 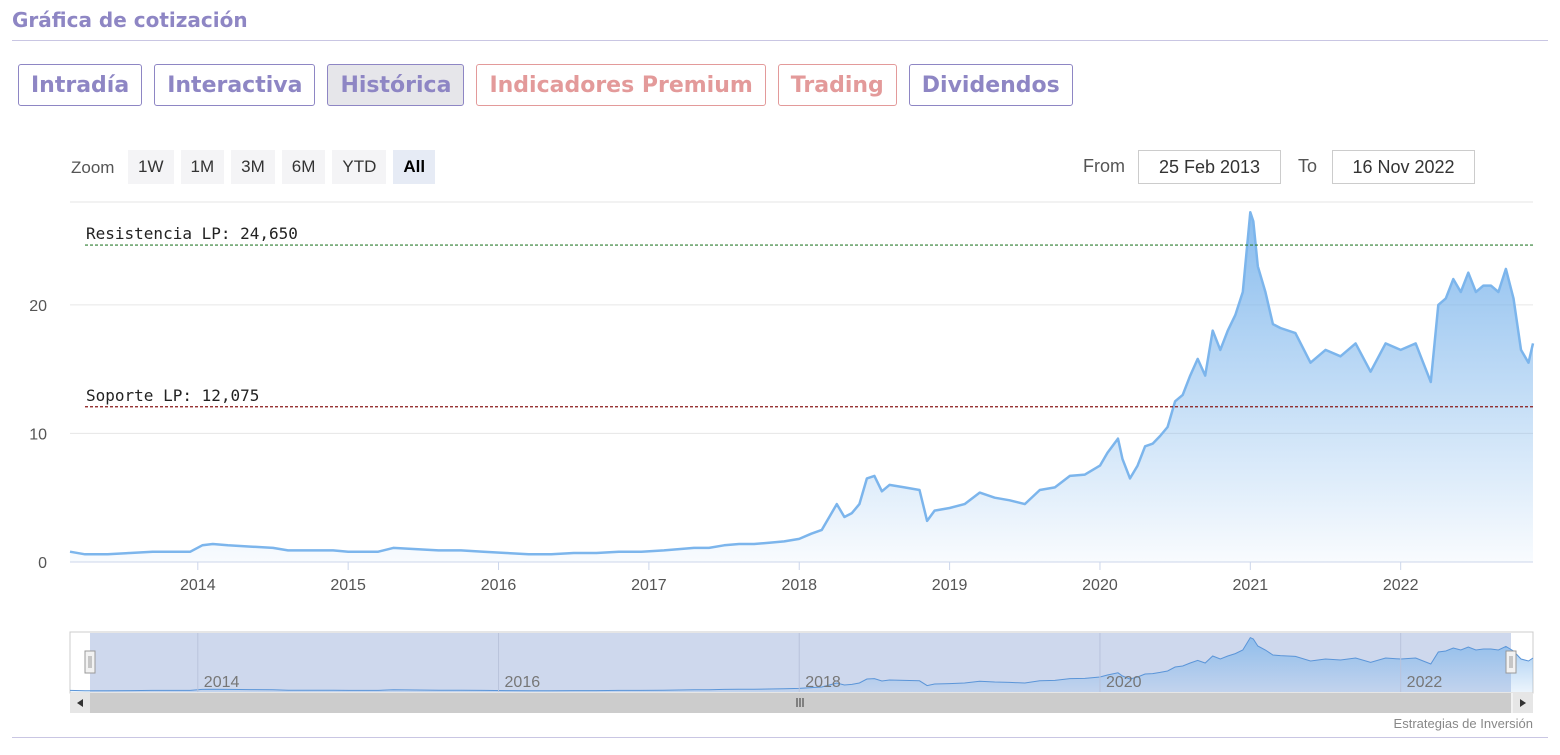 What do you see at coordinates (192, 233) in the screenshot?
I see `annotation-label: Resistencia LP: 24,650` at bounding box center [192, 233].